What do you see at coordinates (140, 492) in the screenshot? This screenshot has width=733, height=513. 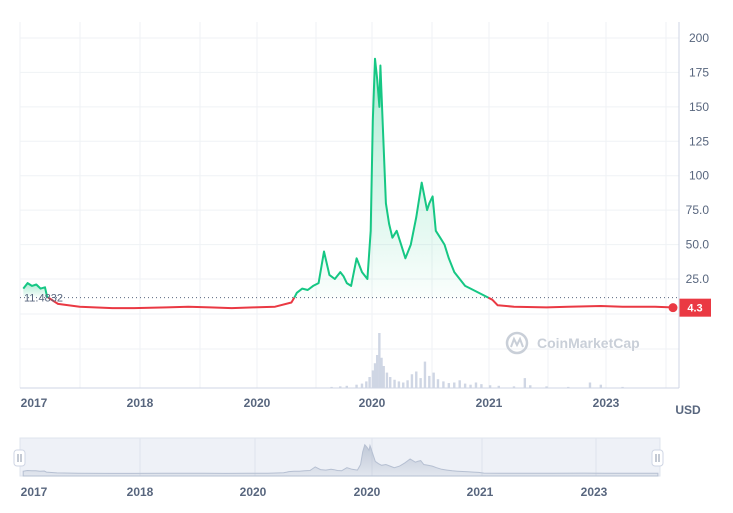 I see `navigator-tick-label: 2018` at bounding box center [140, 492].